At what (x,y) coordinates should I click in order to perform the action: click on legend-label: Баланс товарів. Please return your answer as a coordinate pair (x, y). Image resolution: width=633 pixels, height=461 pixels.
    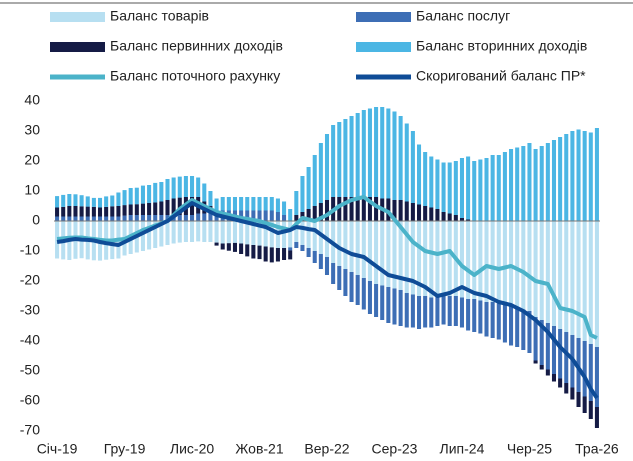
    Looking at the image, I should click on (159, 16).